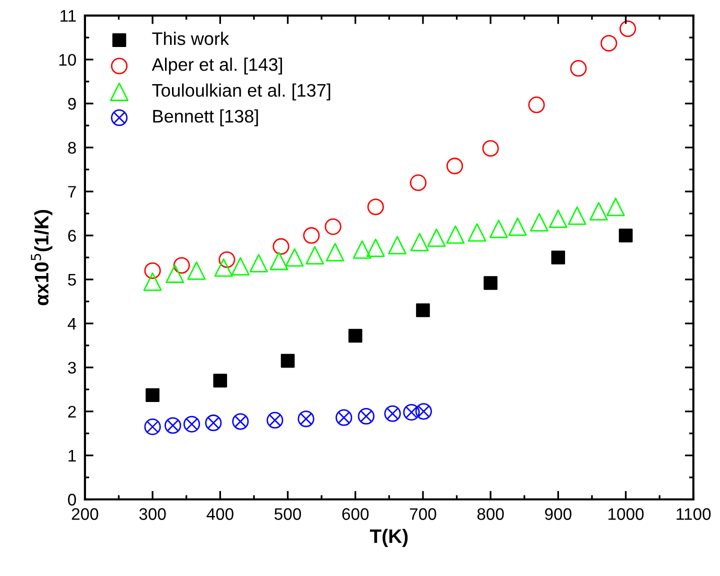  Describe the element at coordinates (72, 456) in the screenshot. I see `y-tick-label: 1` at that location.